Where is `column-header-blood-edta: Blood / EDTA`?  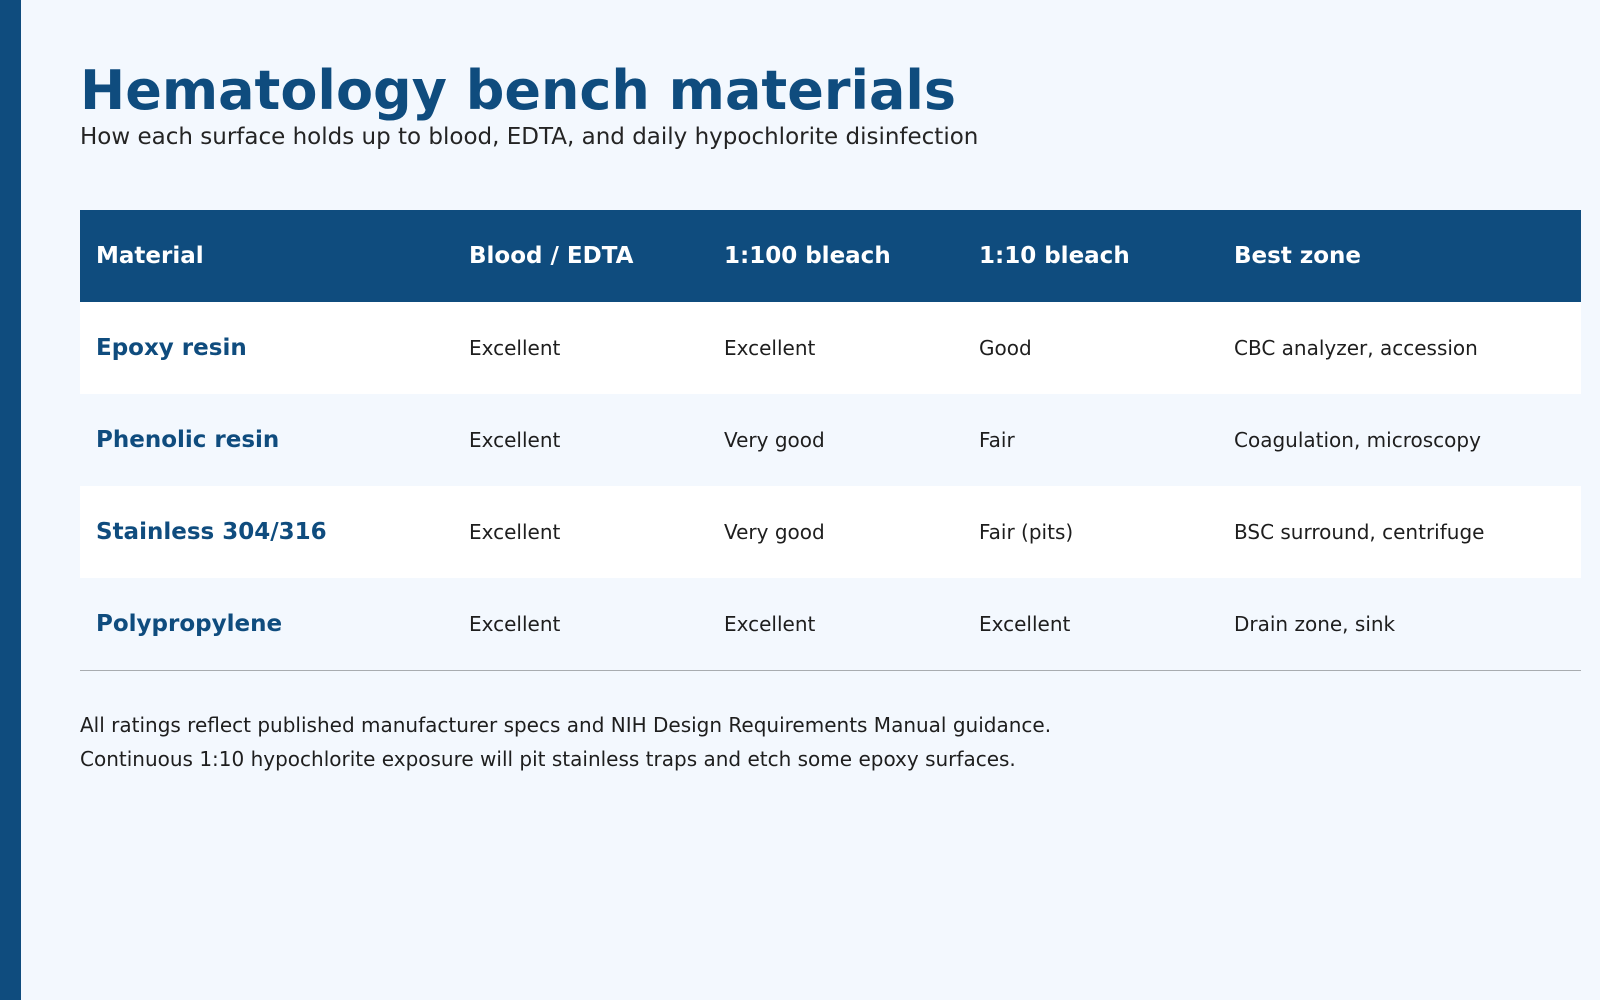
column-header-blood-edta: Blood / EDTA is located at coordinates (580, 256).